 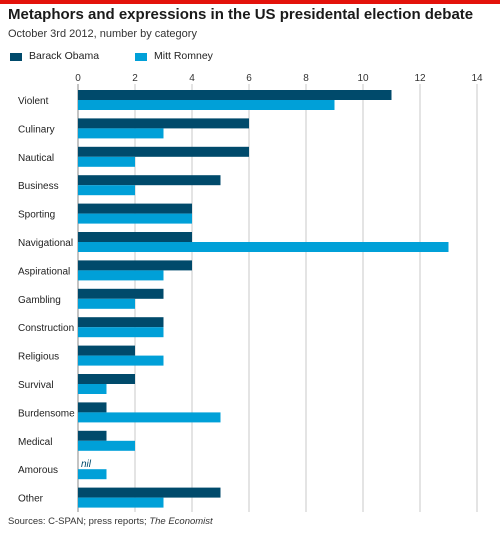 I want to click on legend-swatch-romney, so click(x=141, y=57).